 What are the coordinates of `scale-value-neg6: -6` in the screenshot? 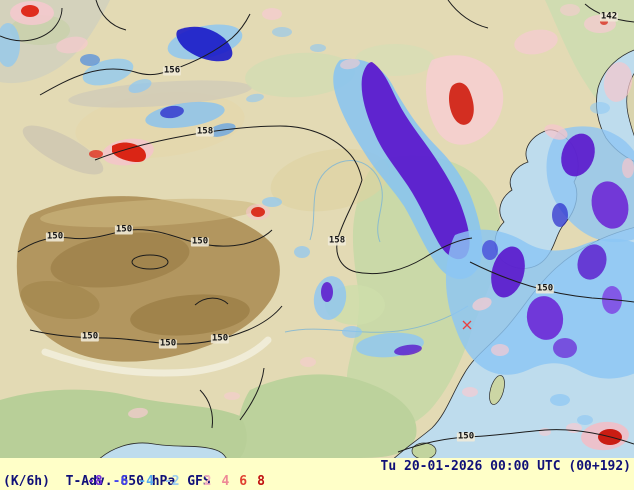 It's located at (120, 481).